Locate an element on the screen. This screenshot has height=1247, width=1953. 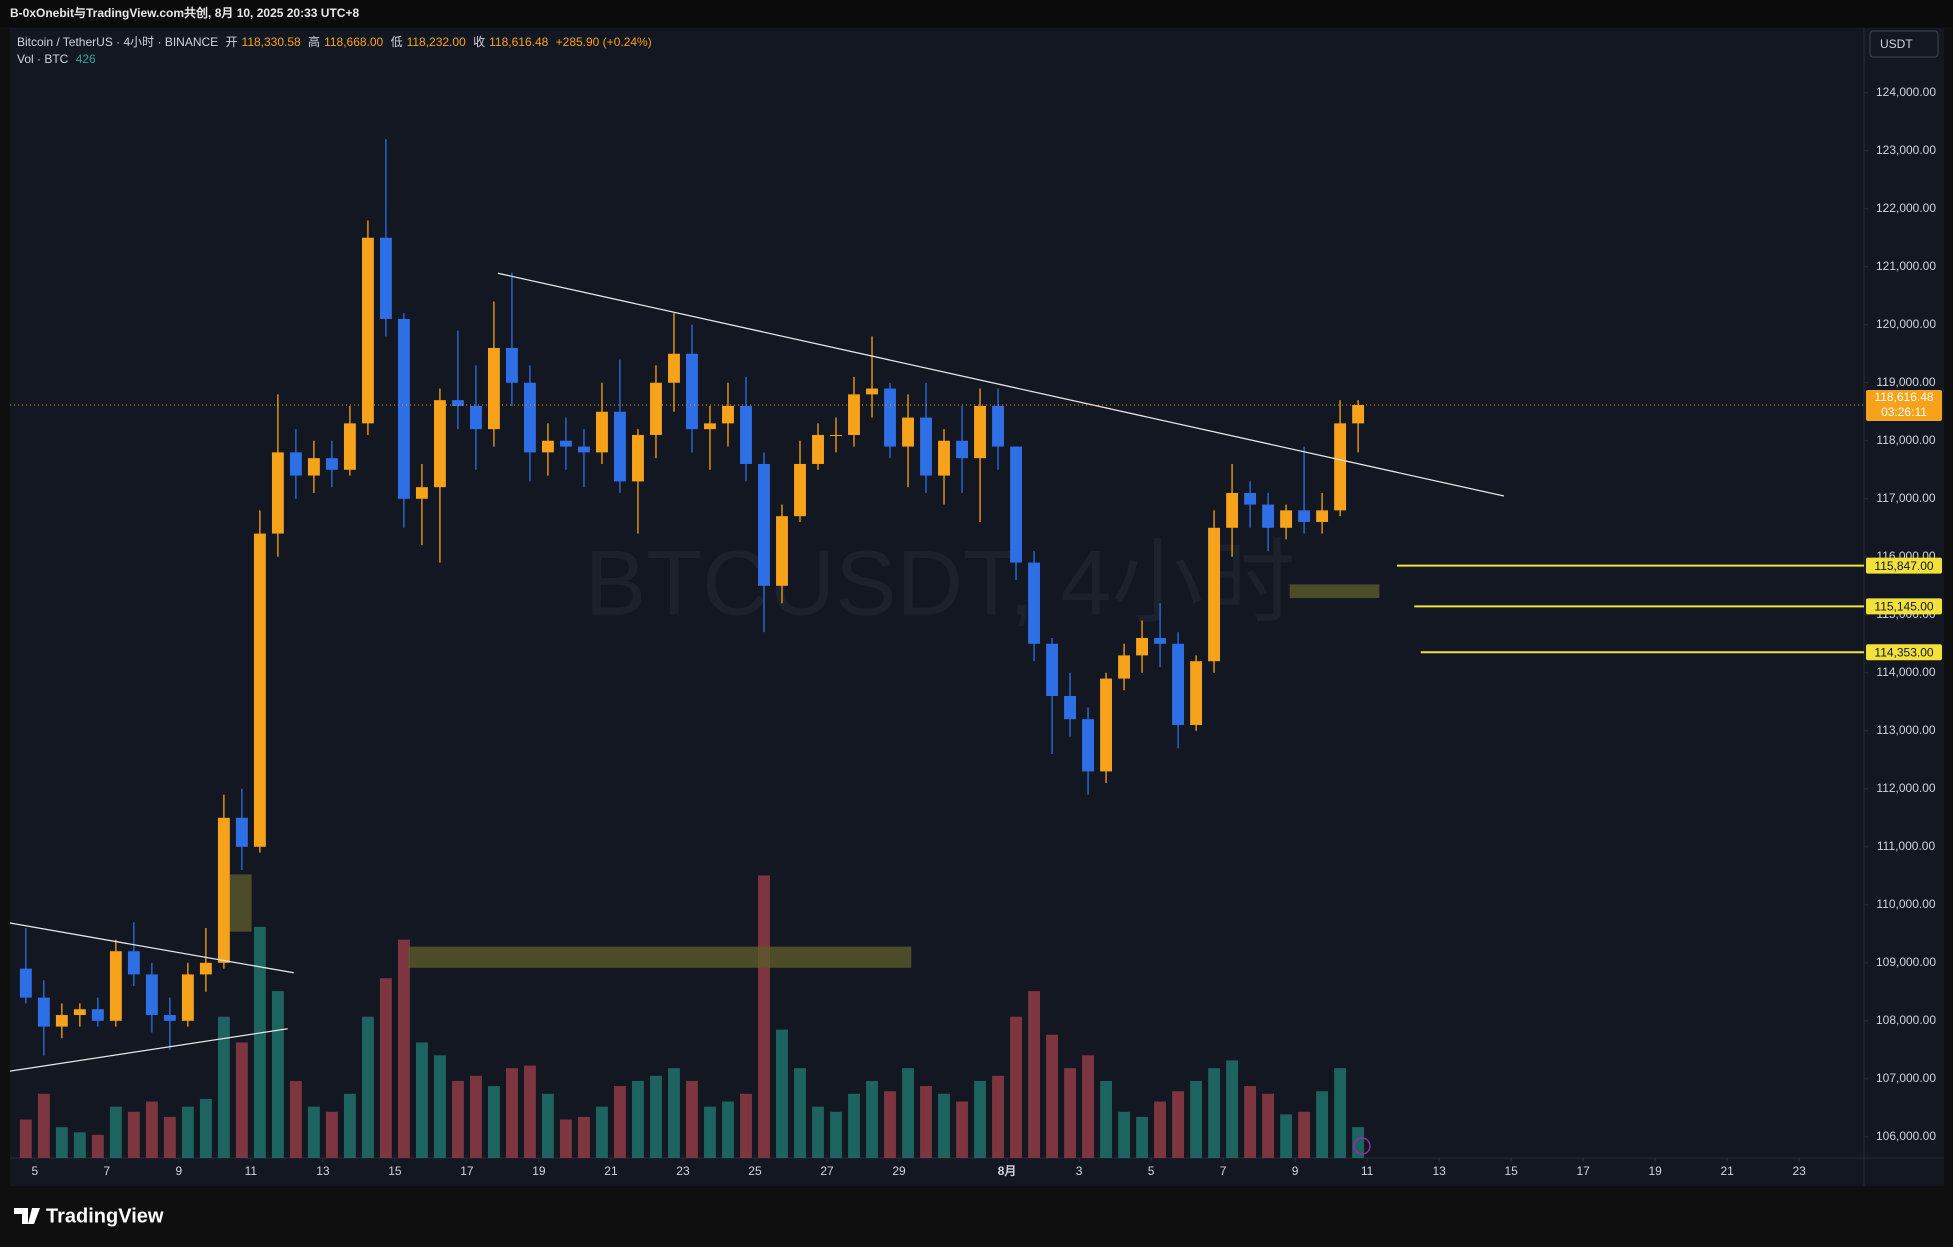
x-tick-label: 11 is located at coordinates (251, 1171).